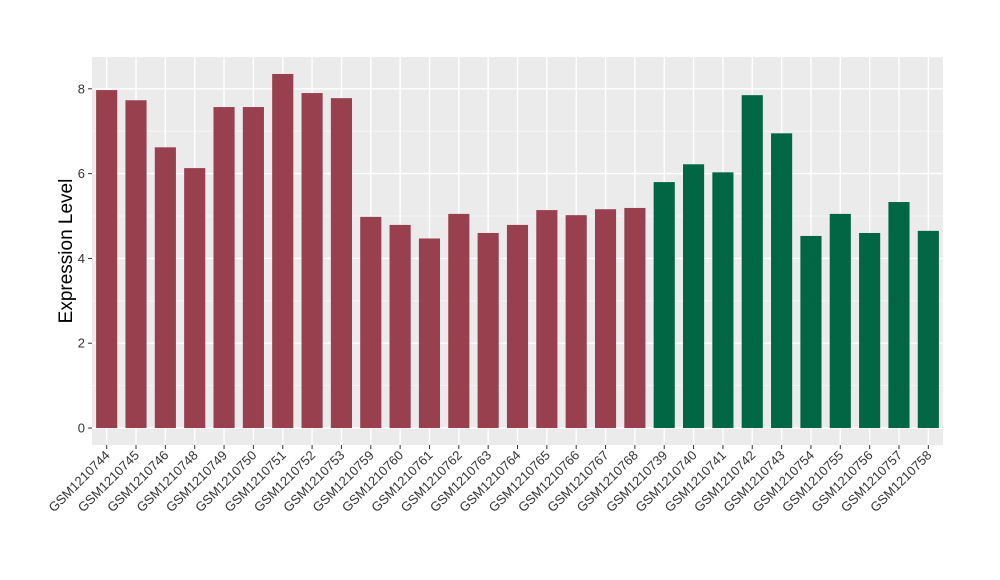 The width and height of the screenshot is (1000, 580). What do you see at coordinates (81, 173) in the screenshot?
I see `y-tick-label: 6` at bounding box center [81, 173].